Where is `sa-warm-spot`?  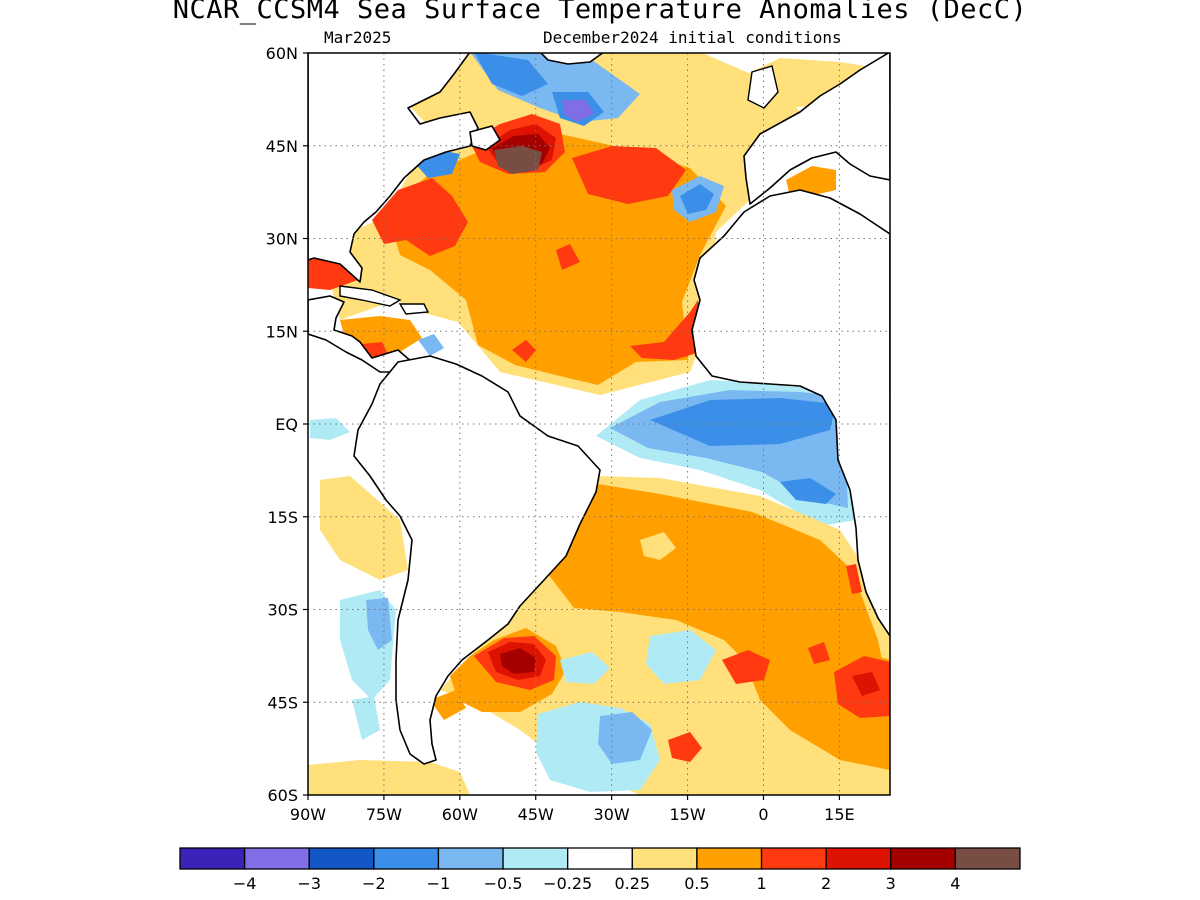 sa-warm-spot is located at coordinates (658, 546).